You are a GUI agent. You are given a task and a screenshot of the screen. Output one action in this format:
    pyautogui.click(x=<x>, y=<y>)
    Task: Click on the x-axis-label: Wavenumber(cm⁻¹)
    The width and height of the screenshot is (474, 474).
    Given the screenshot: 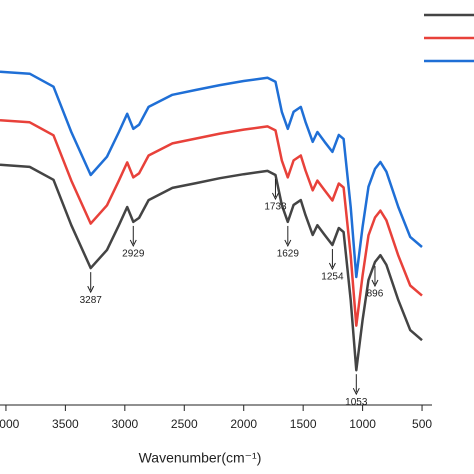 What is the action you would take?
    pyautogui.click(x=200, y=458)
    